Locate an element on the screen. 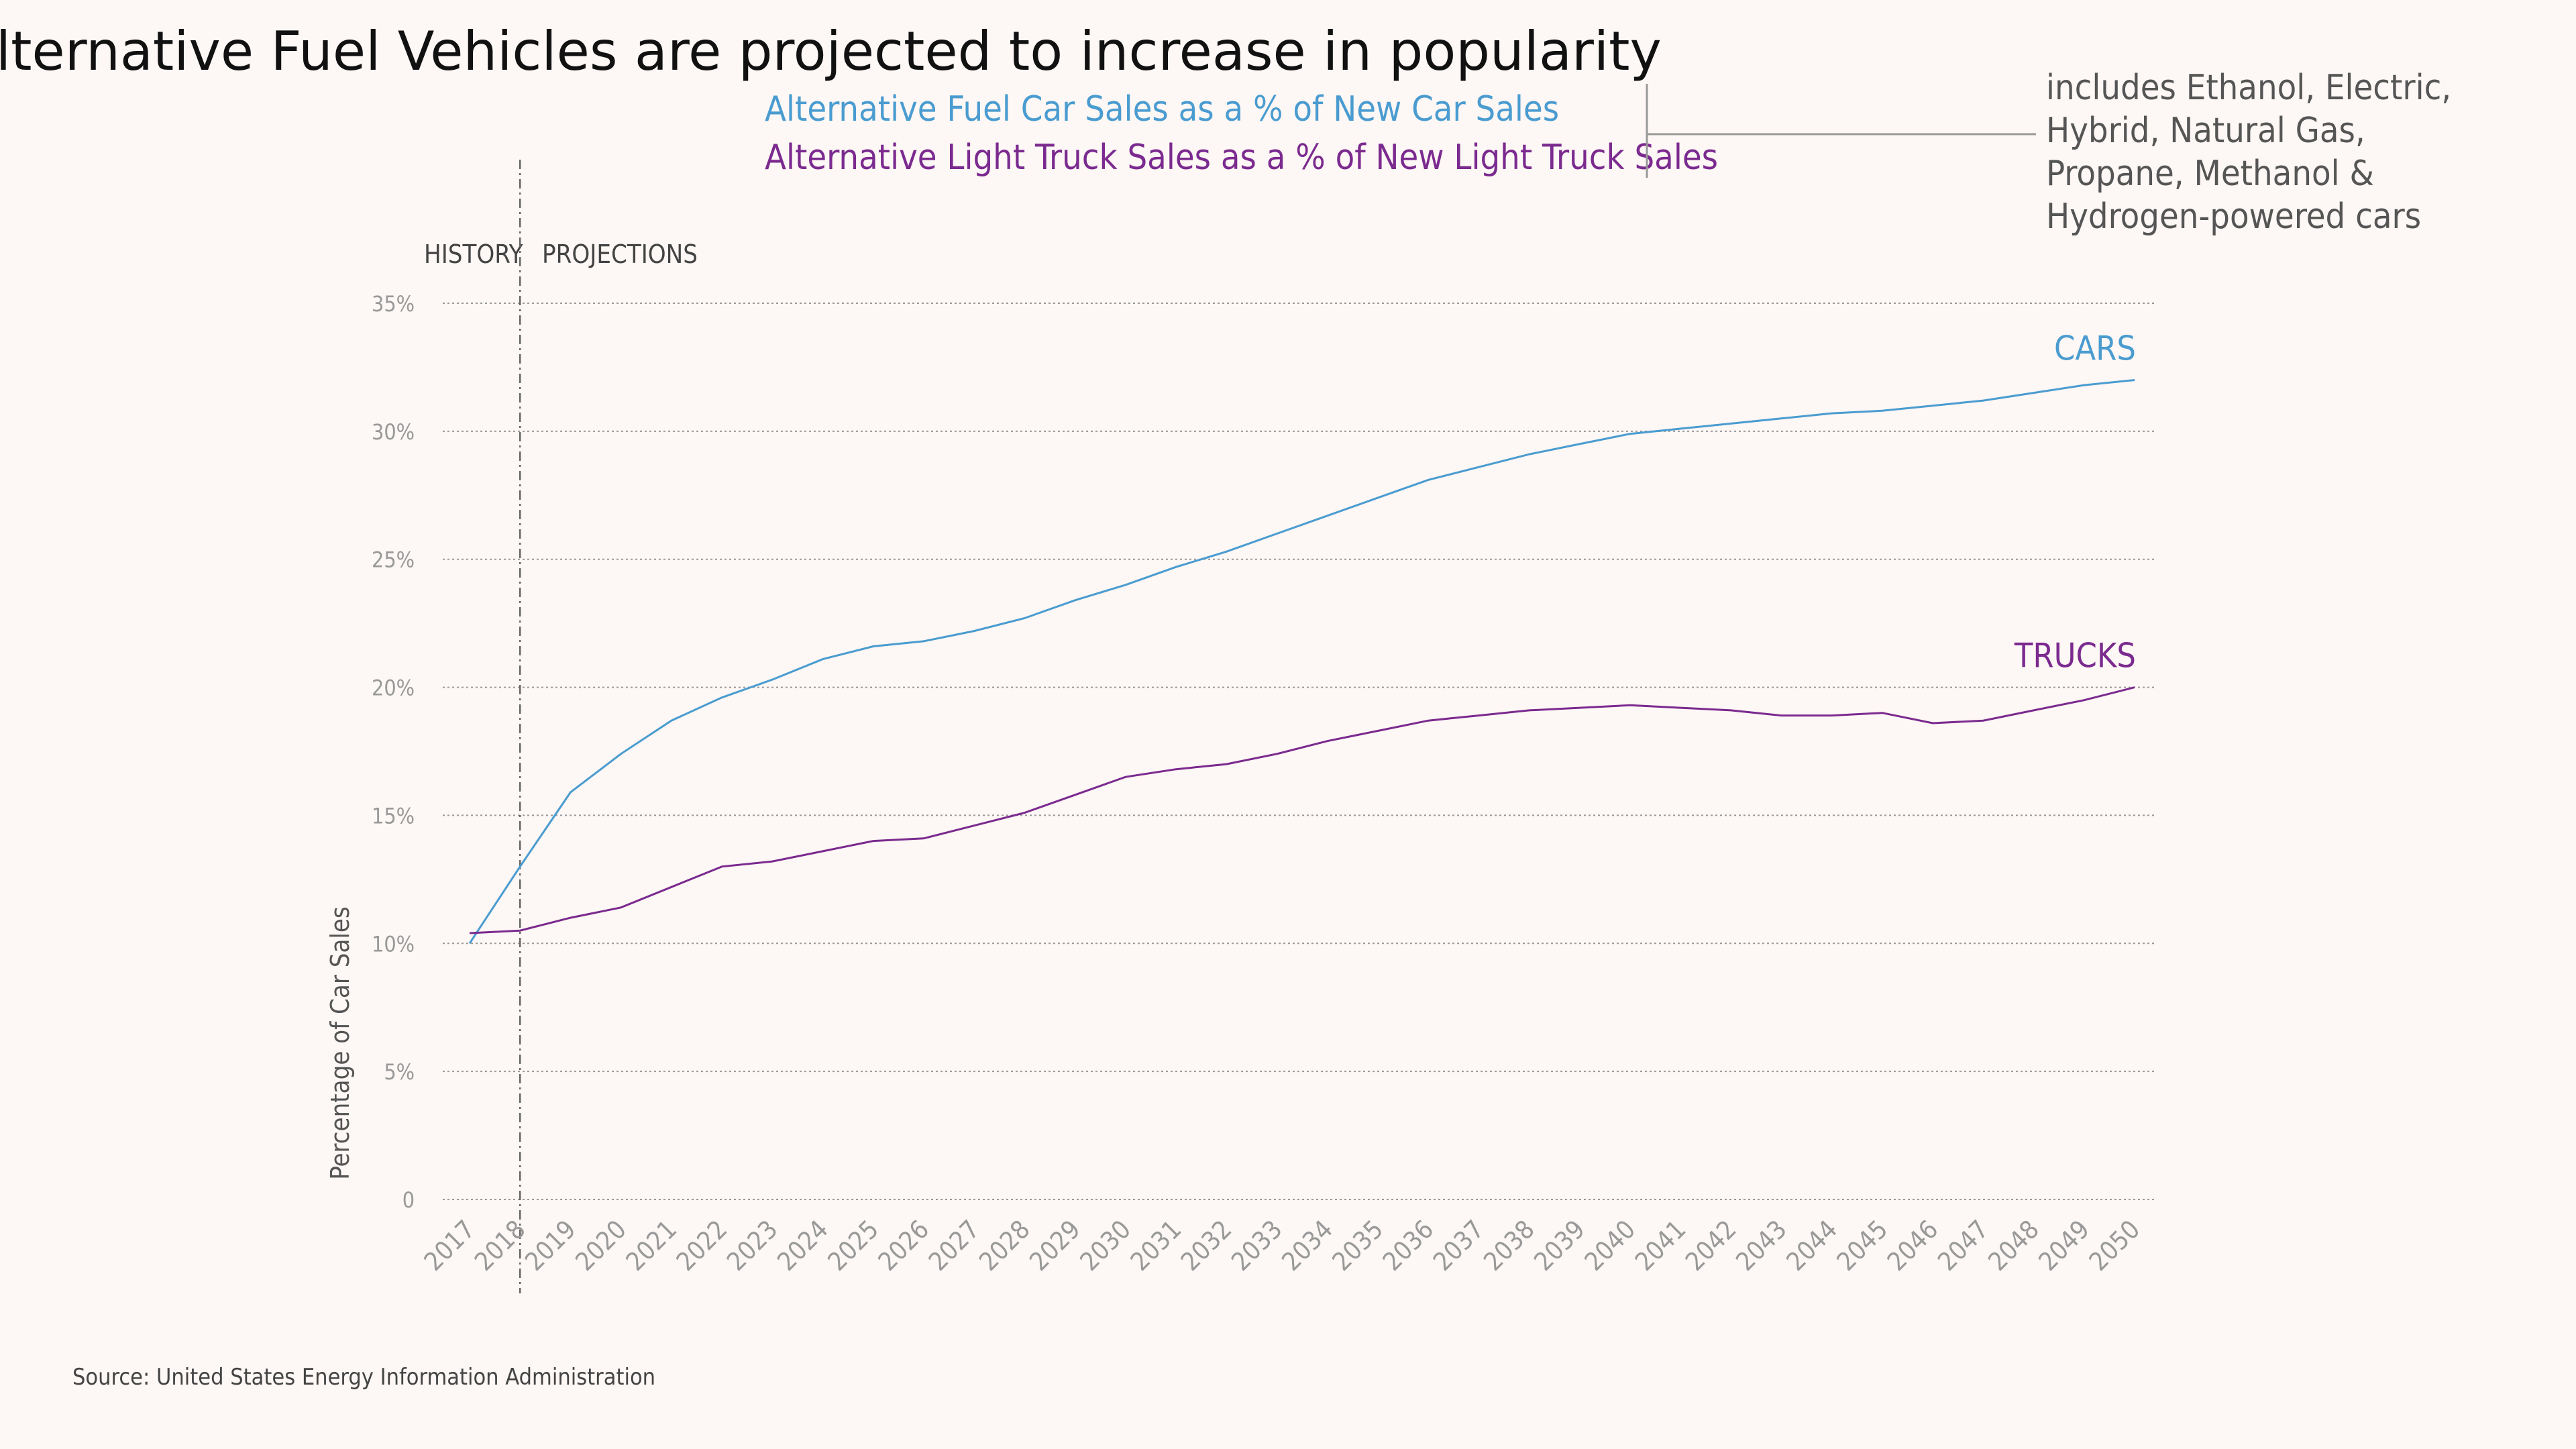 This screenshot has height=1449, width=2576. x-tick-label: 2038 is located at coordinates (1509, 1245).